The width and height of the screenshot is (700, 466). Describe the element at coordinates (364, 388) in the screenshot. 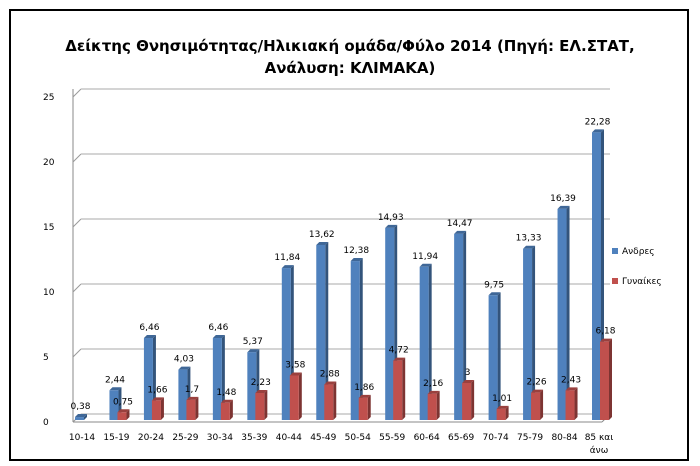

I see `data-label: 1,86` at that location.